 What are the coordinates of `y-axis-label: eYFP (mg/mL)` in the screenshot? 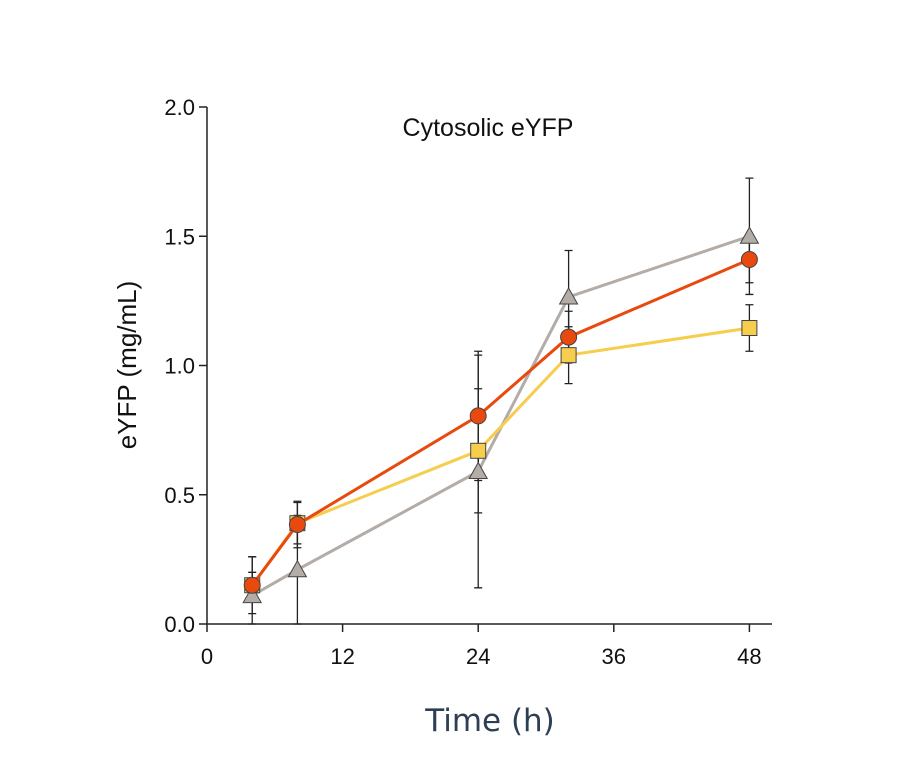 It's located at (127, 365).